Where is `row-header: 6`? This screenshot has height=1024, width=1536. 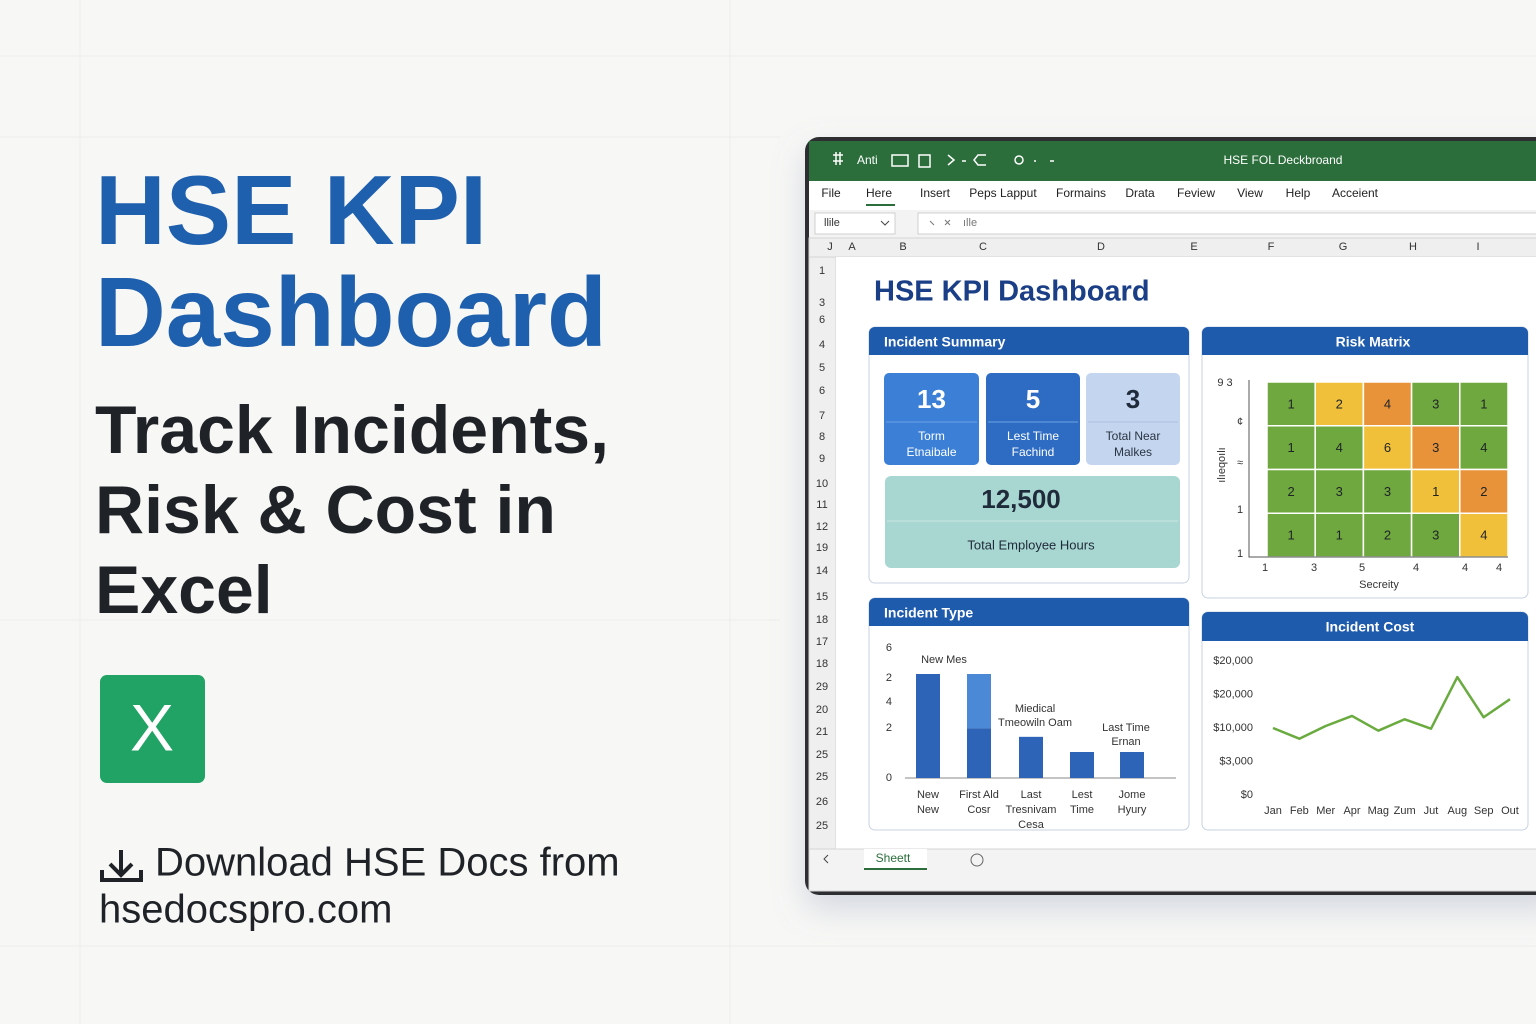 row-header: 6 is located at coordinates (822, 391).